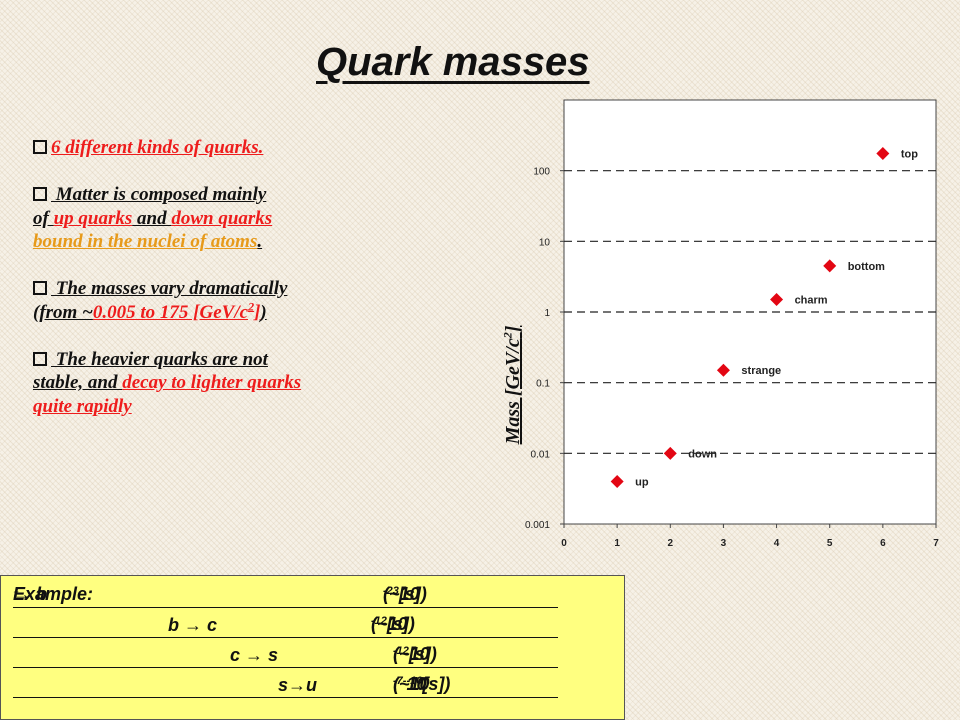 The height and width of the screenshot is (720, 960). What do you see at coordinates (537, 525) in the screenshot?
I see `y-tick-label: 0.001` at bounding box center [537, 525].